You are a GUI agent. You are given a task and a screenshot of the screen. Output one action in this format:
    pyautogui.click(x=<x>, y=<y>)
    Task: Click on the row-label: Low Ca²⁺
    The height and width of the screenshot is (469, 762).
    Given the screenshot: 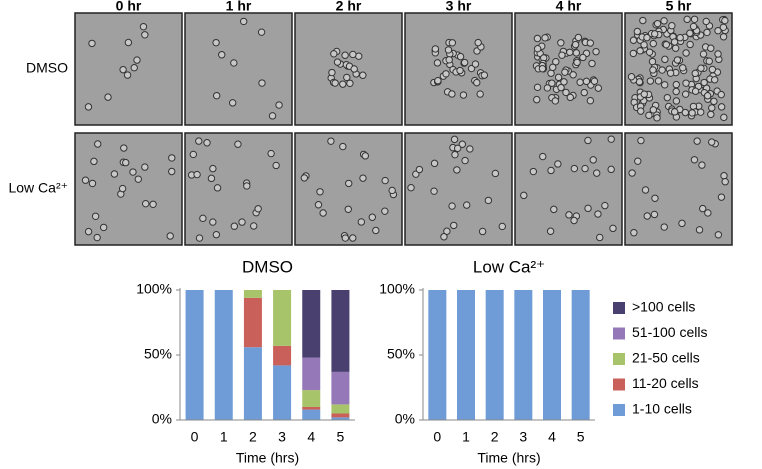 What is the action you would take?
    pyautogui.click(x=38, y=188)
    